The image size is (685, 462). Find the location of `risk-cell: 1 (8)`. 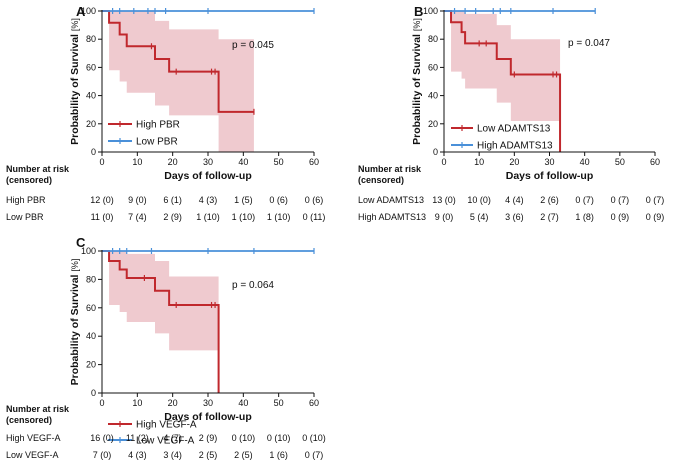

risk-cell: 1 (8) is located at coordinates (584, 217).